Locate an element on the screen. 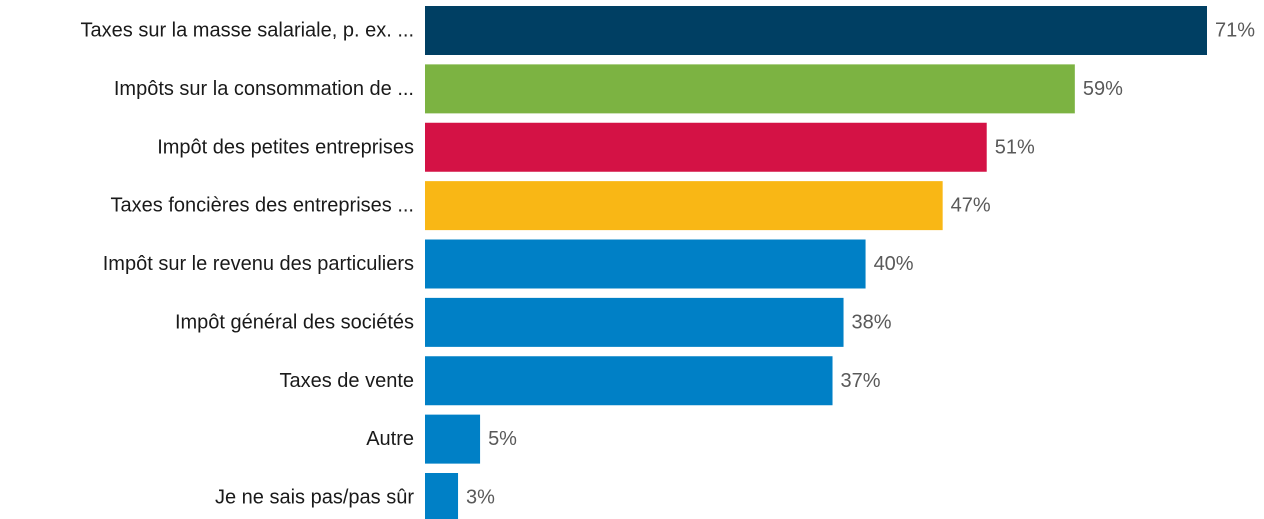 The height and width of the screenshot is (519, 1264). value-label: 59% is located at coordinates (1103, 89).